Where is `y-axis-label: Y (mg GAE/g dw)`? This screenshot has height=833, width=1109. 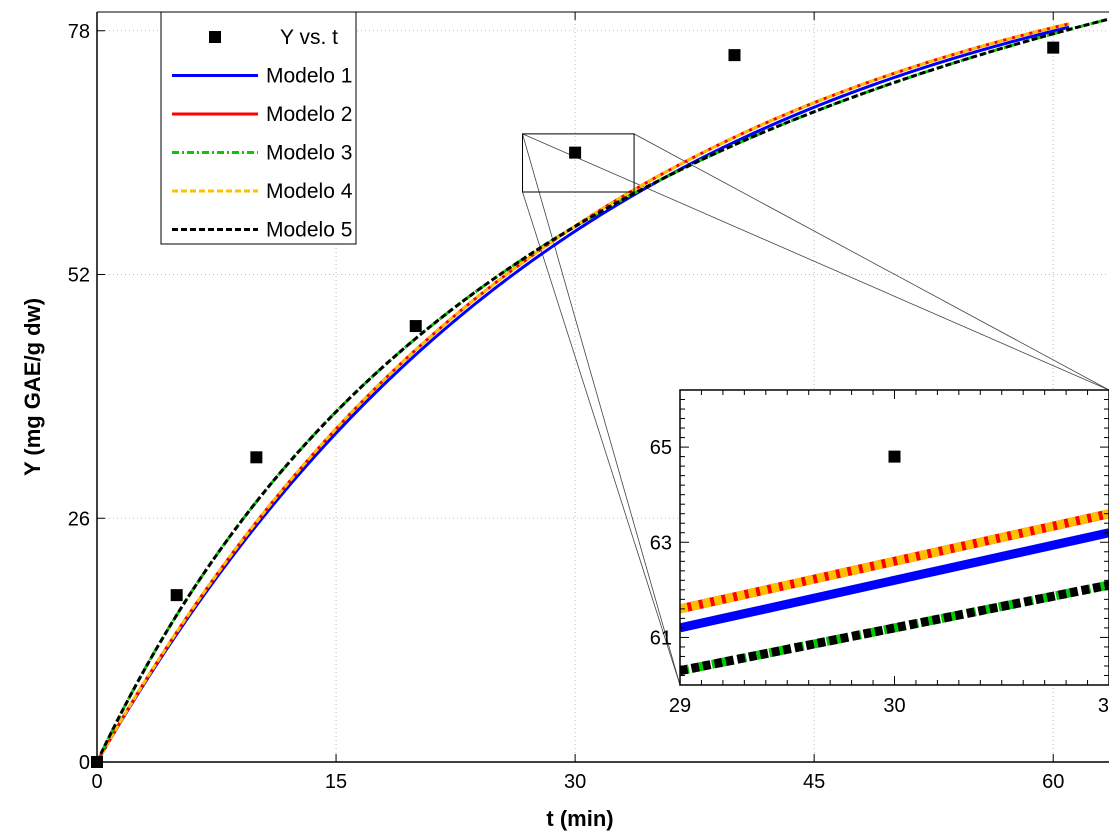 y-axis-label: Y (mg GAE/g dw) is located at coordinates (32, 387).